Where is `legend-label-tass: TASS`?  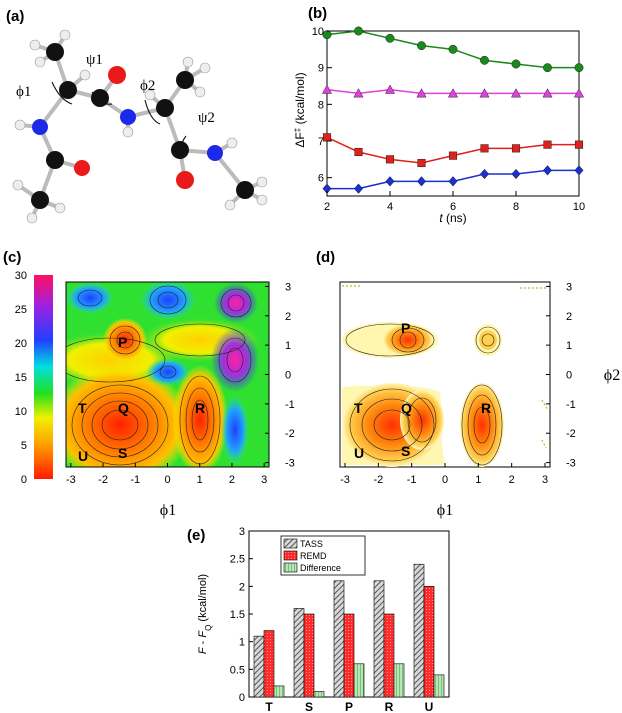 legend-label-tass: TASS is located at coordinates (311, 544).